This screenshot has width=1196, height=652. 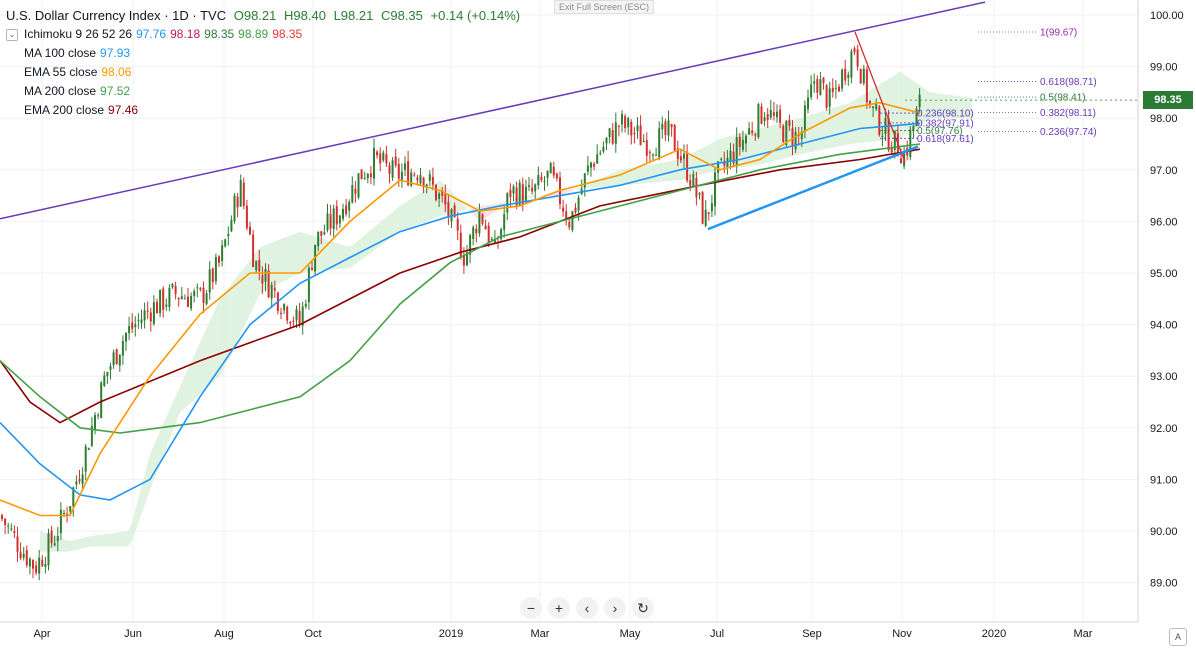 What do you see at coordinates (615, 608) in the screenshot?
I see `scroll-forward-button: ›` at bounding box center [615, 608].